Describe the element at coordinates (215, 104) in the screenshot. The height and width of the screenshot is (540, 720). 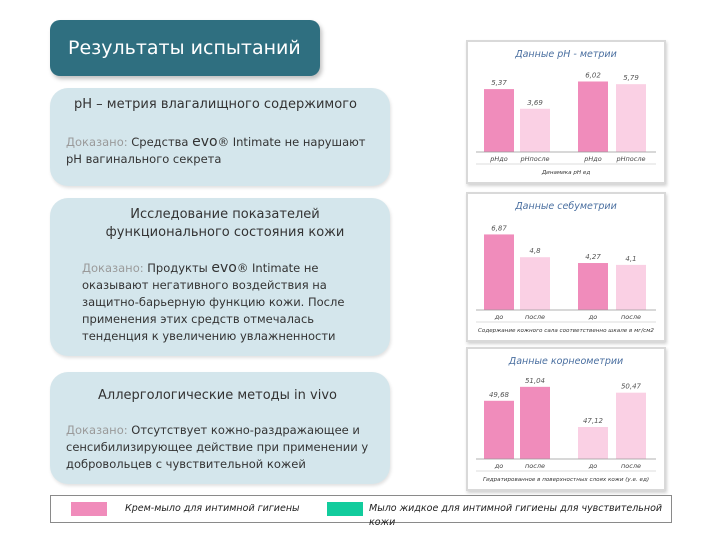
I see `card-heading: рН – метрия влагалищного содержимого` at that location.